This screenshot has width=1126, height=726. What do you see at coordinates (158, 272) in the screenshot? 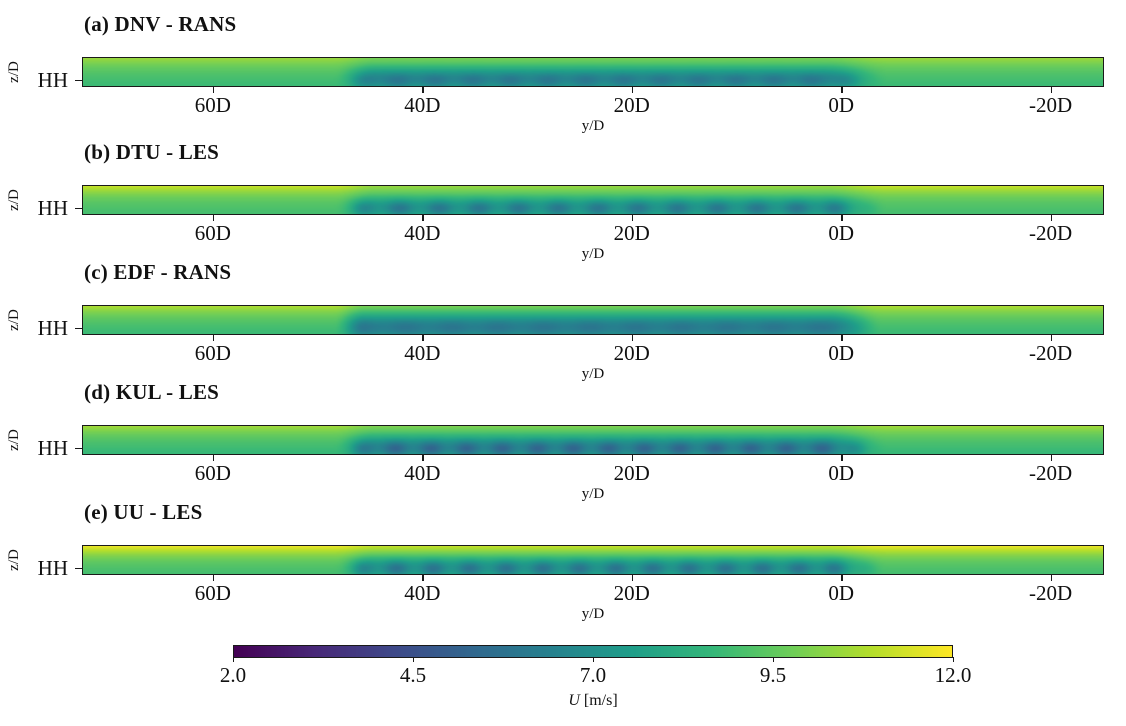
I see `panel-title: (c) EDF - RANS` at bounding box center [158, 272].